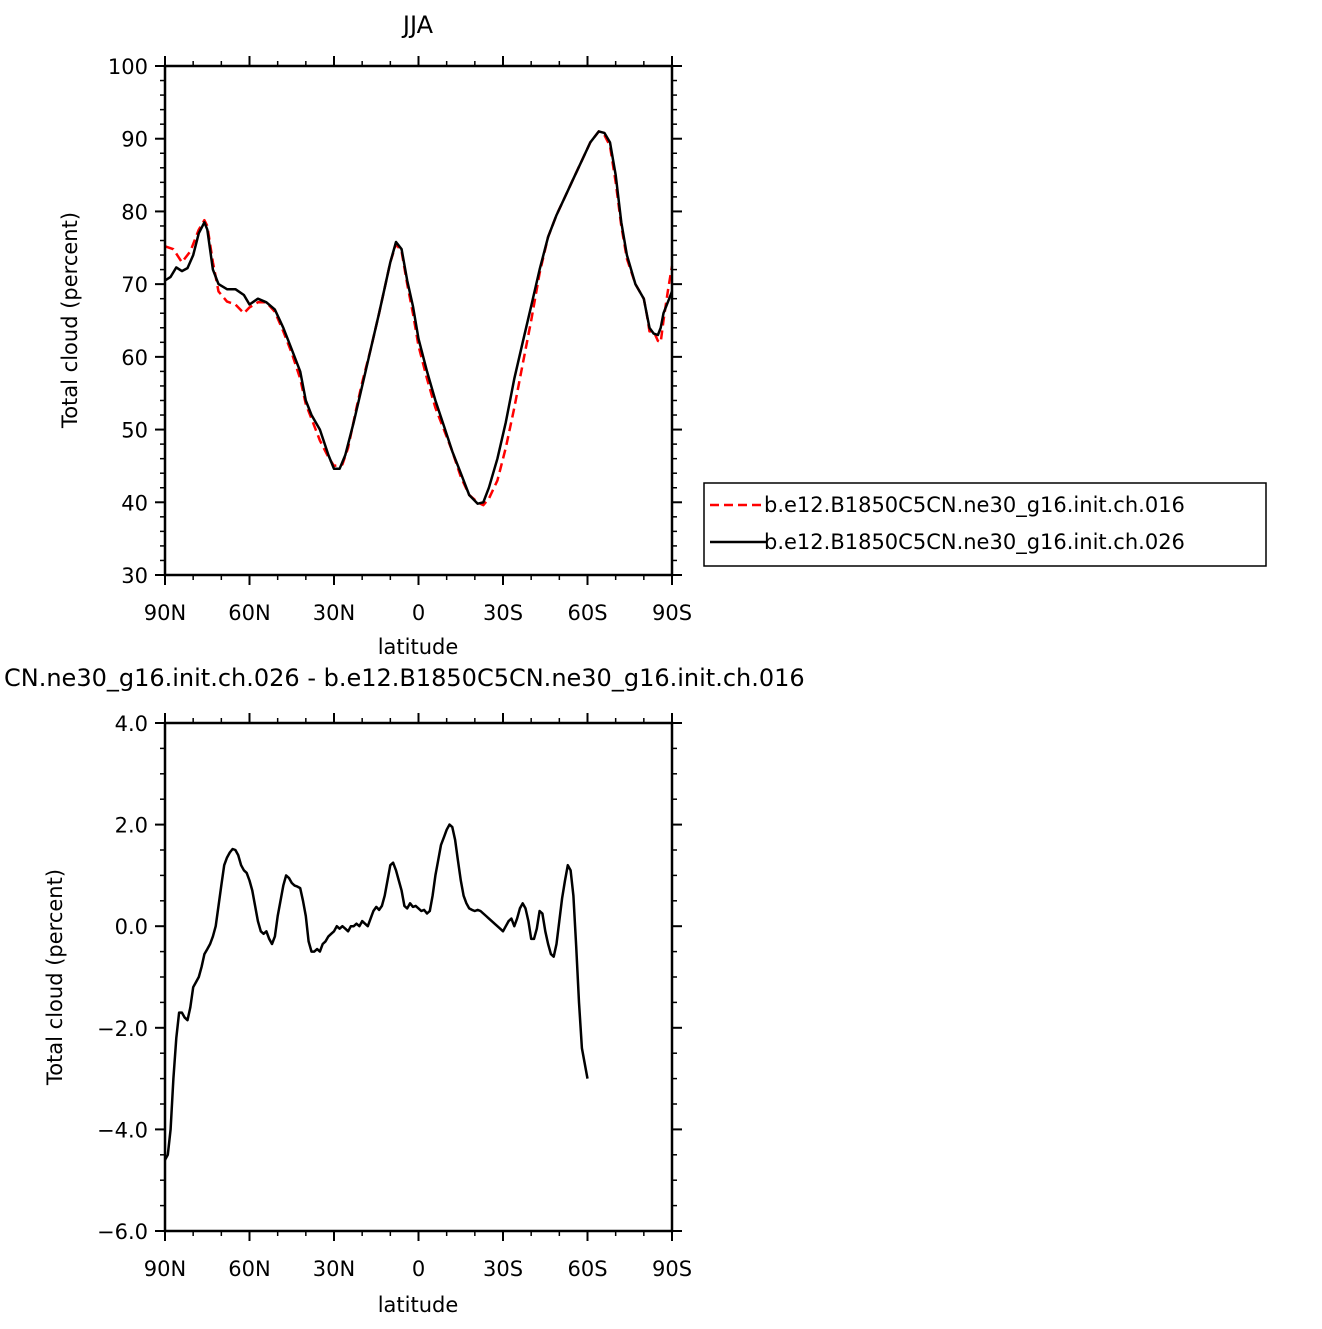  I want to click on legend-label-016: b.e12.B1850C5CN.ne30_g16.init.ch.016, so click(974, 505).